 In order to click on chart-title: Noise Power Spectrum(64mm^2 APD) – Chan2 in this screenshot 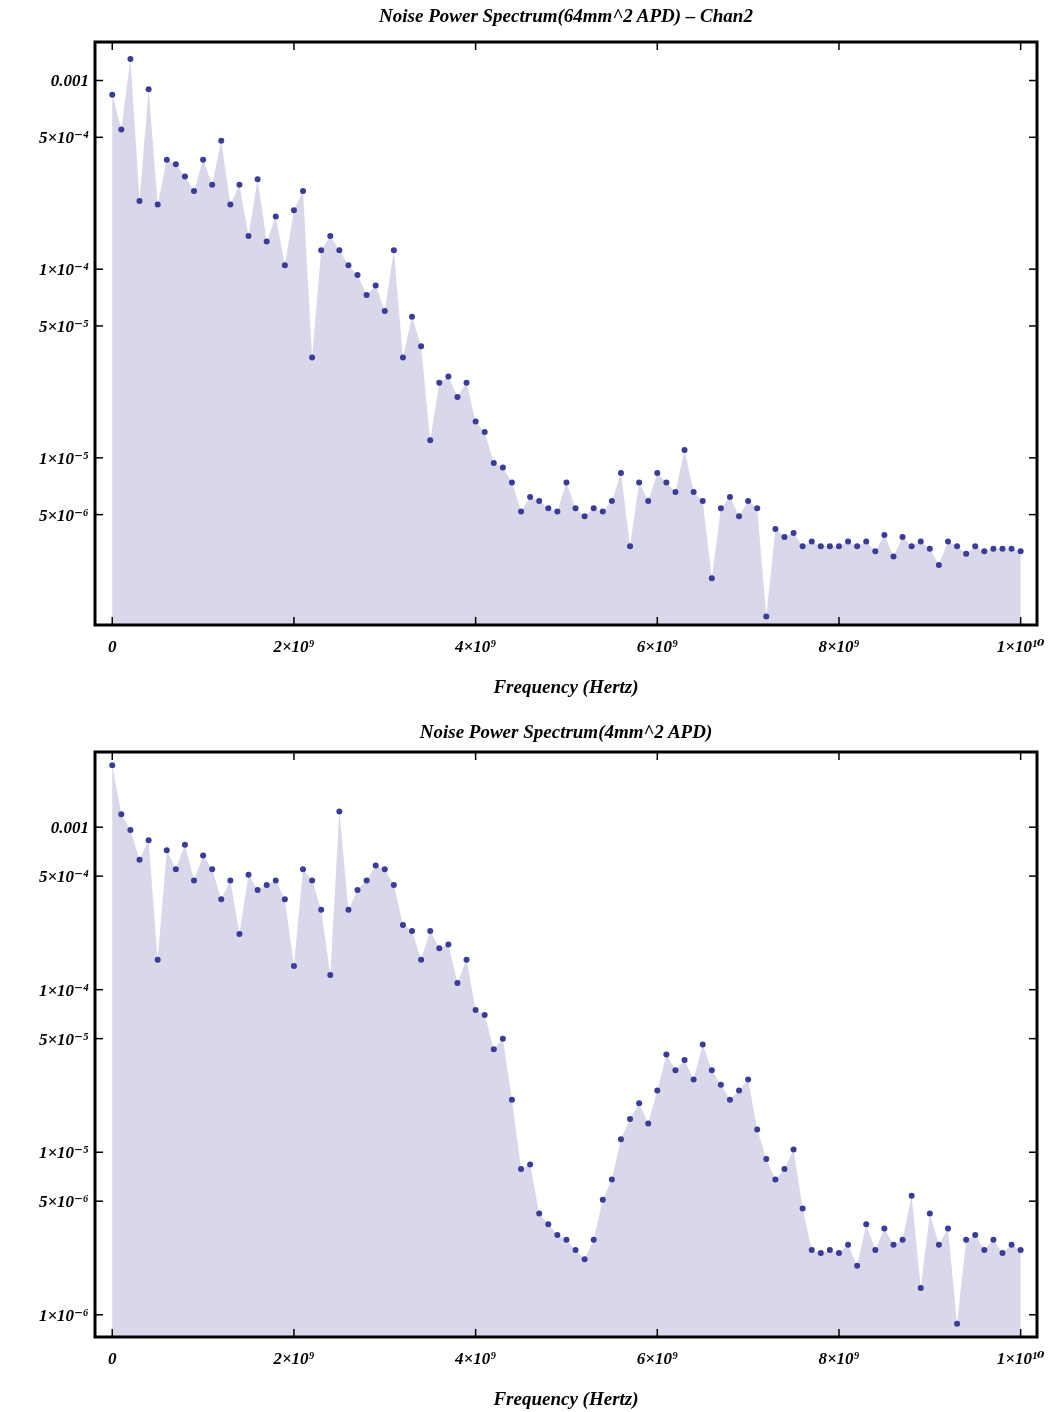, I will do `click(566, 16)`.